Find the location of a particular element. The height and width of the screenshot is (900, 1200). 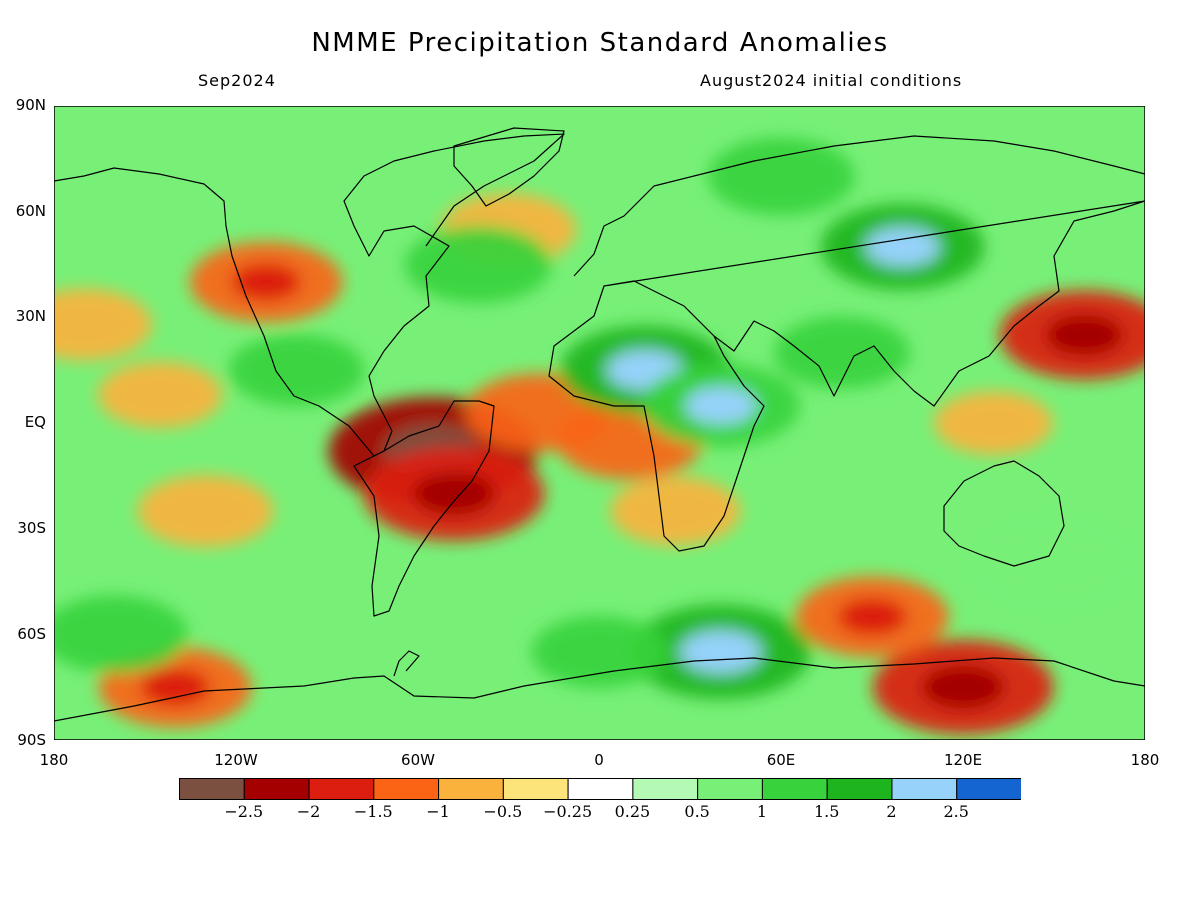

colorbar-tick-label: −1.5 is located at coordinates (373, 811).